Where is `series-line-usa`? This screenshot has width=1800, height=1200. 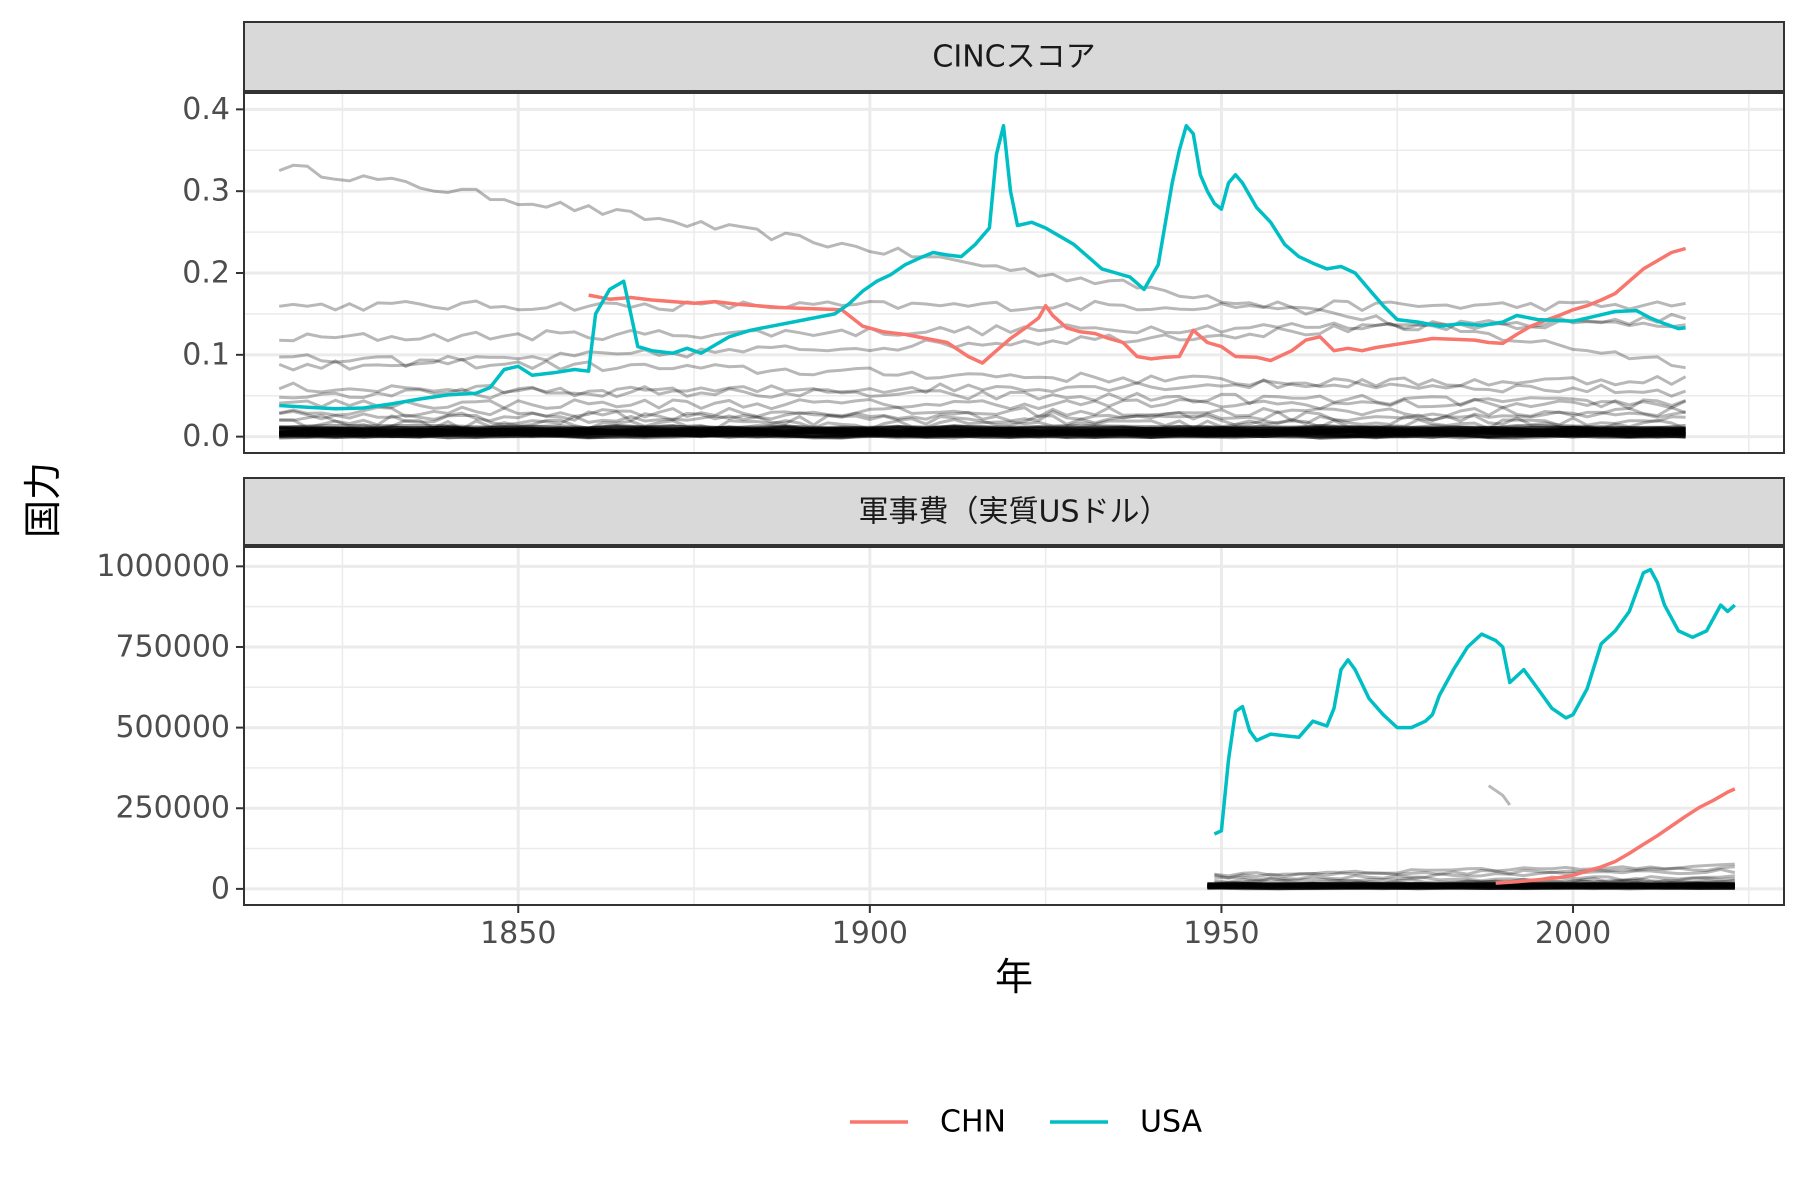
series-line-usa is located at coordinates (1474, 701).